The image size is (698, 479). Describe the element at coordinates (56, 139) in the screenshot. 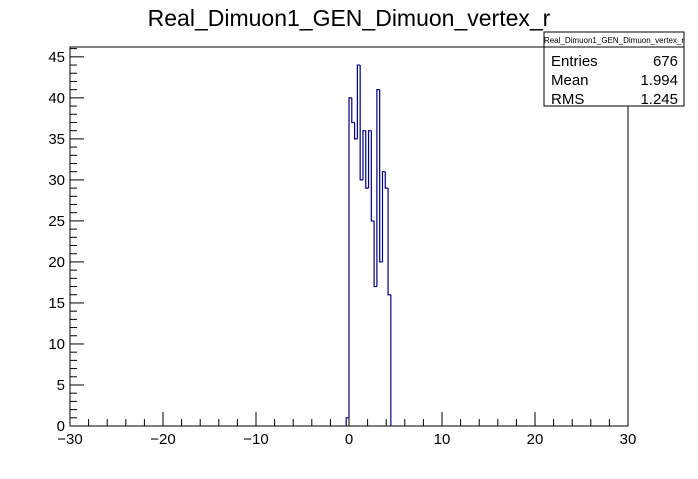

I see `y-tick-label: 35` at that location.